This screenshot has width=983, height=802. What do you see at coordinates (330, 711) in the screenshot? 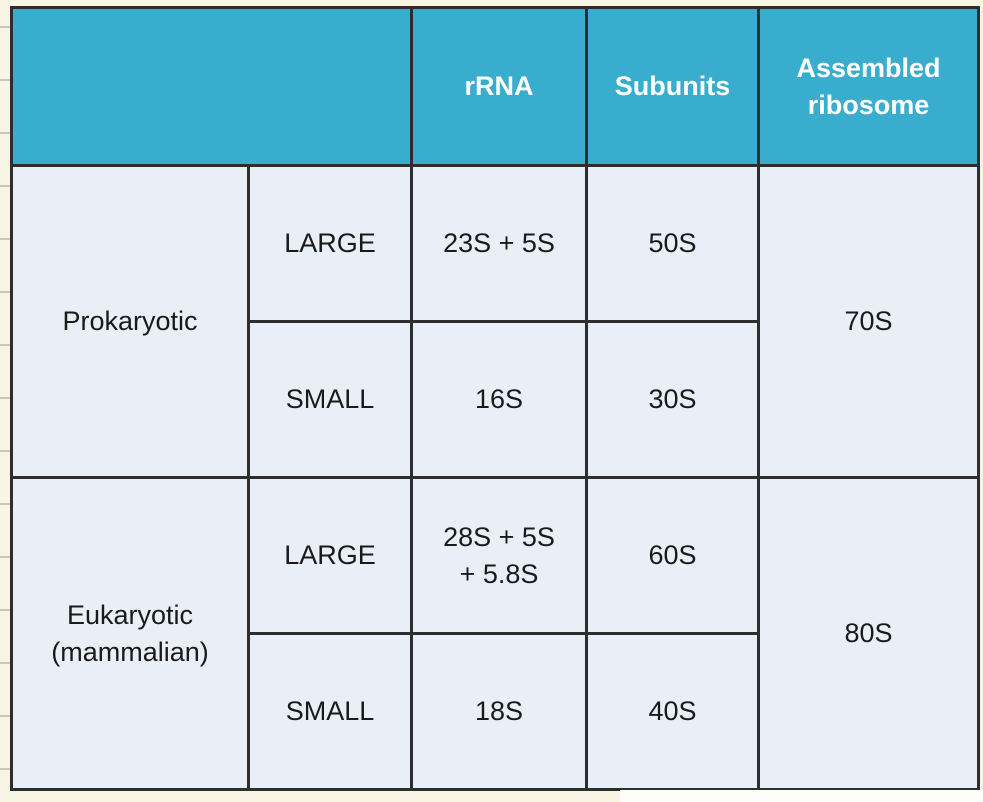
I see `cell-eukaryotic-small-label: SMALL` at bounding box center [330, 711].